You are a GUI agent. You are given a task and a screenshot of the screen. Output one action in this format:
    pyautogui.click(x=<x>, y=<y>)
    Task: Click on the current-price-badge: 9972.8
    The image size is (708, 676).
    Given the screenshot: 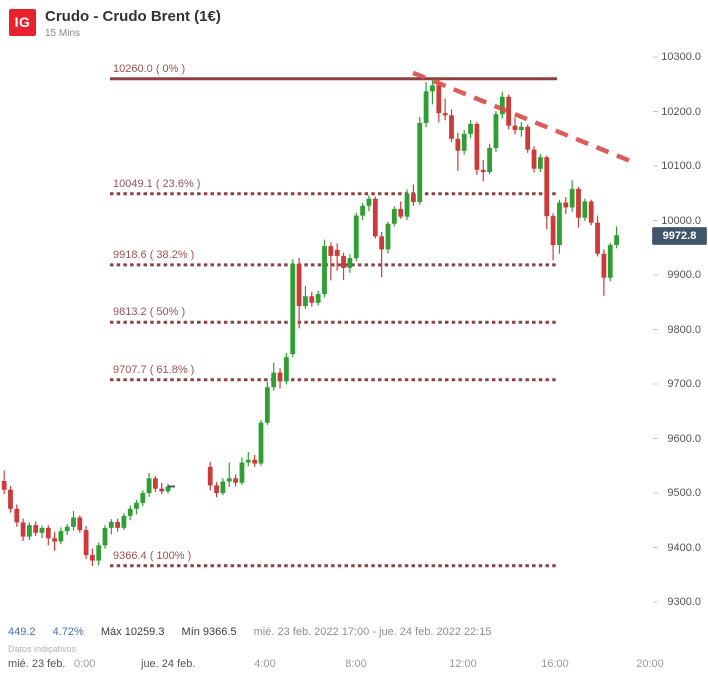 What is the action you would take?
    pyautogui.click(x=679, y=236)
    